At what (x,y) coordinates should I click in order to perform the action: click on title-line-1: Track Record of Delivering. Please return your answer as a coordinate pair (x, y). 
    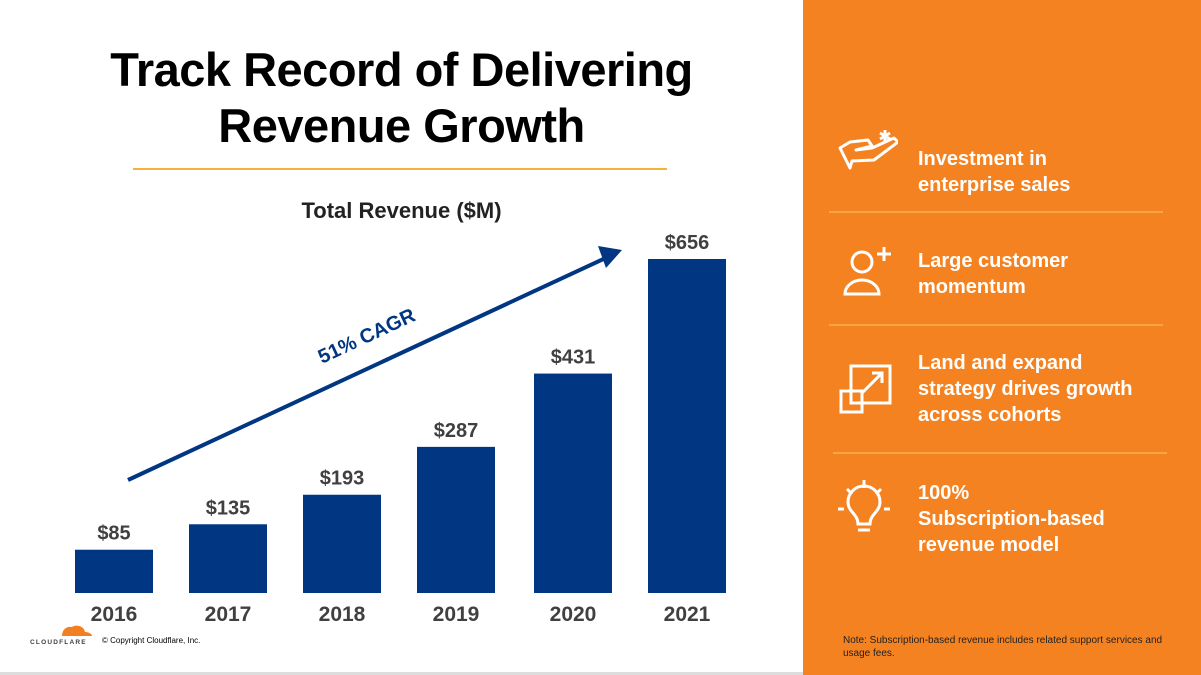
    Looking at the image, I should click on (401, 69).